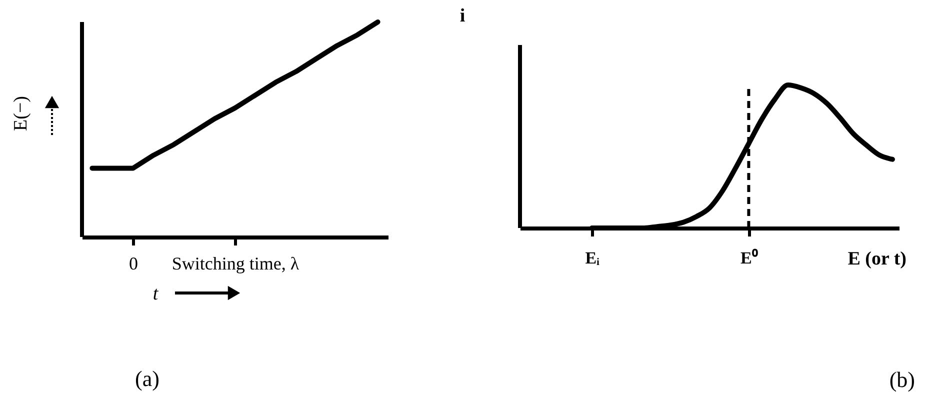 Image resolution: width=942 pixels, height=414 pixels. I want to click on y-axis-title: i, so click(463, 16).